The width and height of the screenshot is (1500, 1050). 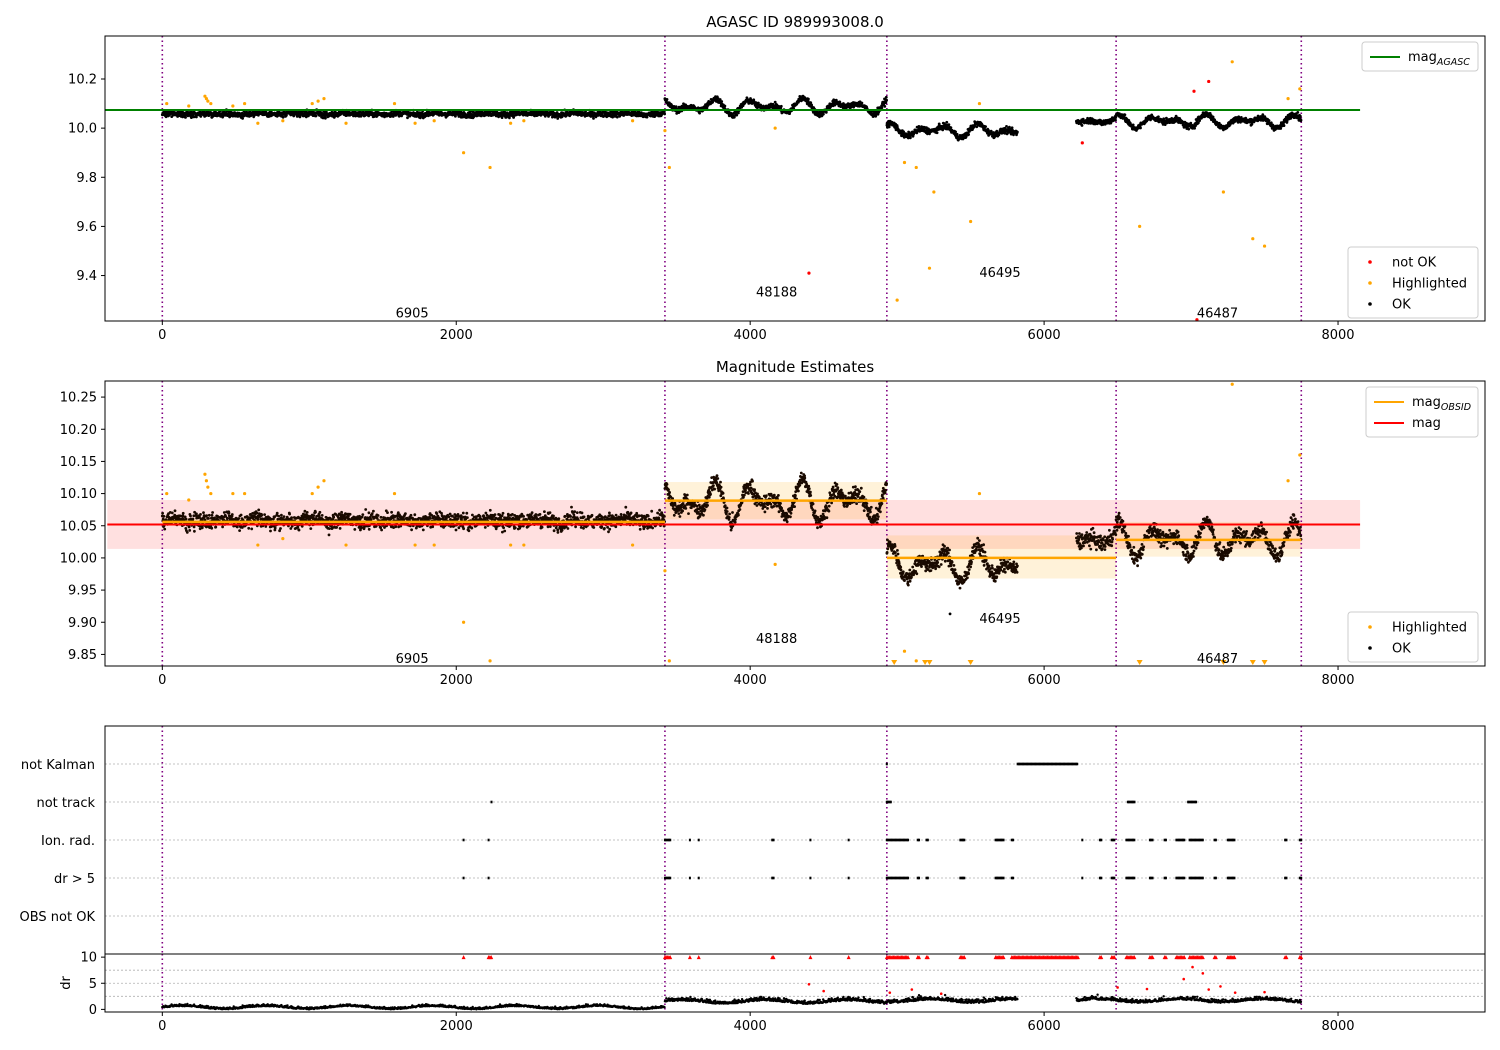 What do you see at coordinates (78, 462) in the screenshot?
I see `y-tick-label: 10.15` at bounding box center [78, 462].